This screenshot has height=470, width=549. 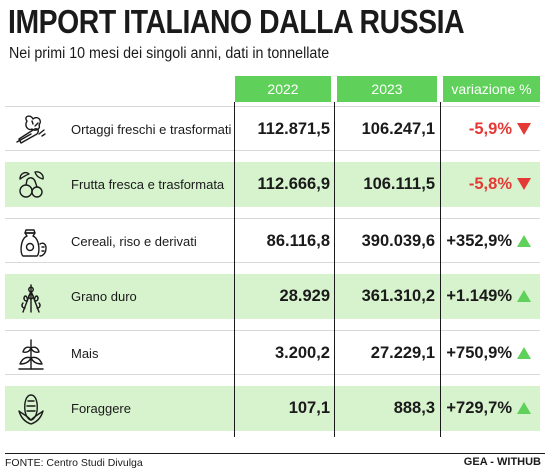 What do you see at coordinates (304, 296) in the screenshot?
I see `value-2022: 28.929` at bounding box center [304, 296].